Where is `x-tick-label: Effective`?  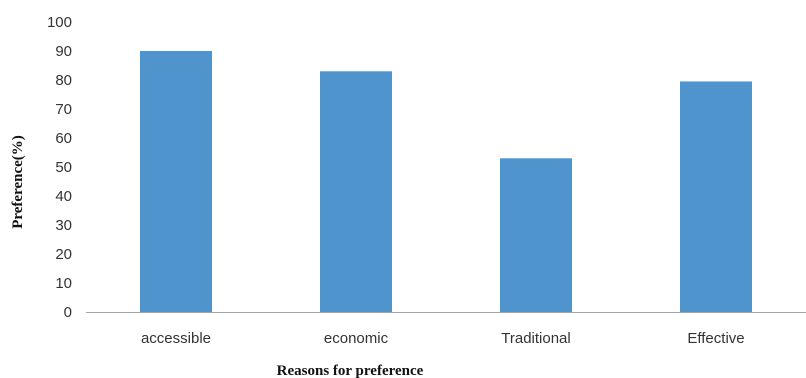
x-tick-label: Effective is located at coordinates (715, 338).